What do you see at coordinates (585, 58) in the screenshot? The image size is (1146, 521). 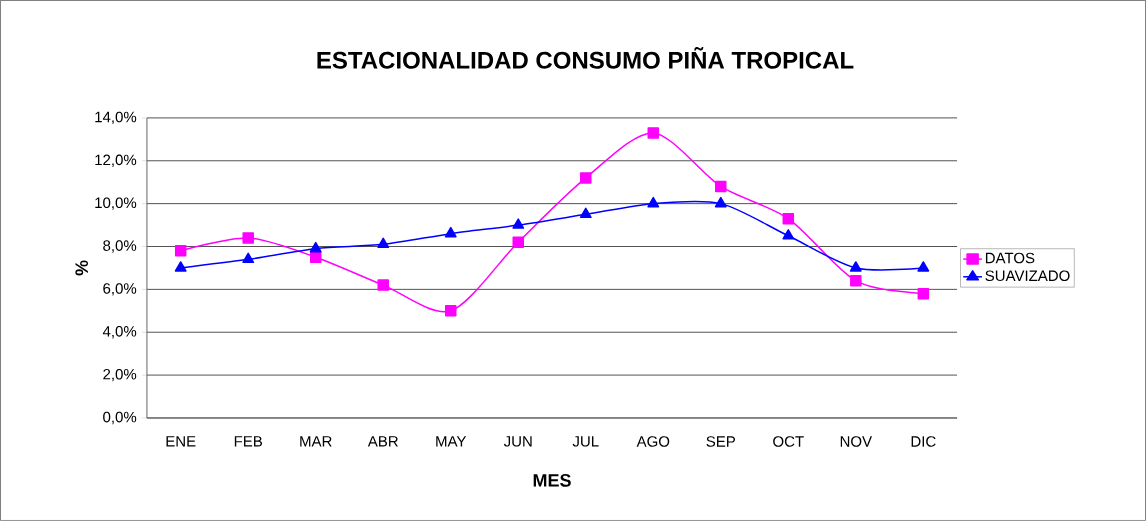 I see `chart-title: ESTACIONALIDAD CONSUMO PIÑA TROPICAL` at bounding box center [585, 58].